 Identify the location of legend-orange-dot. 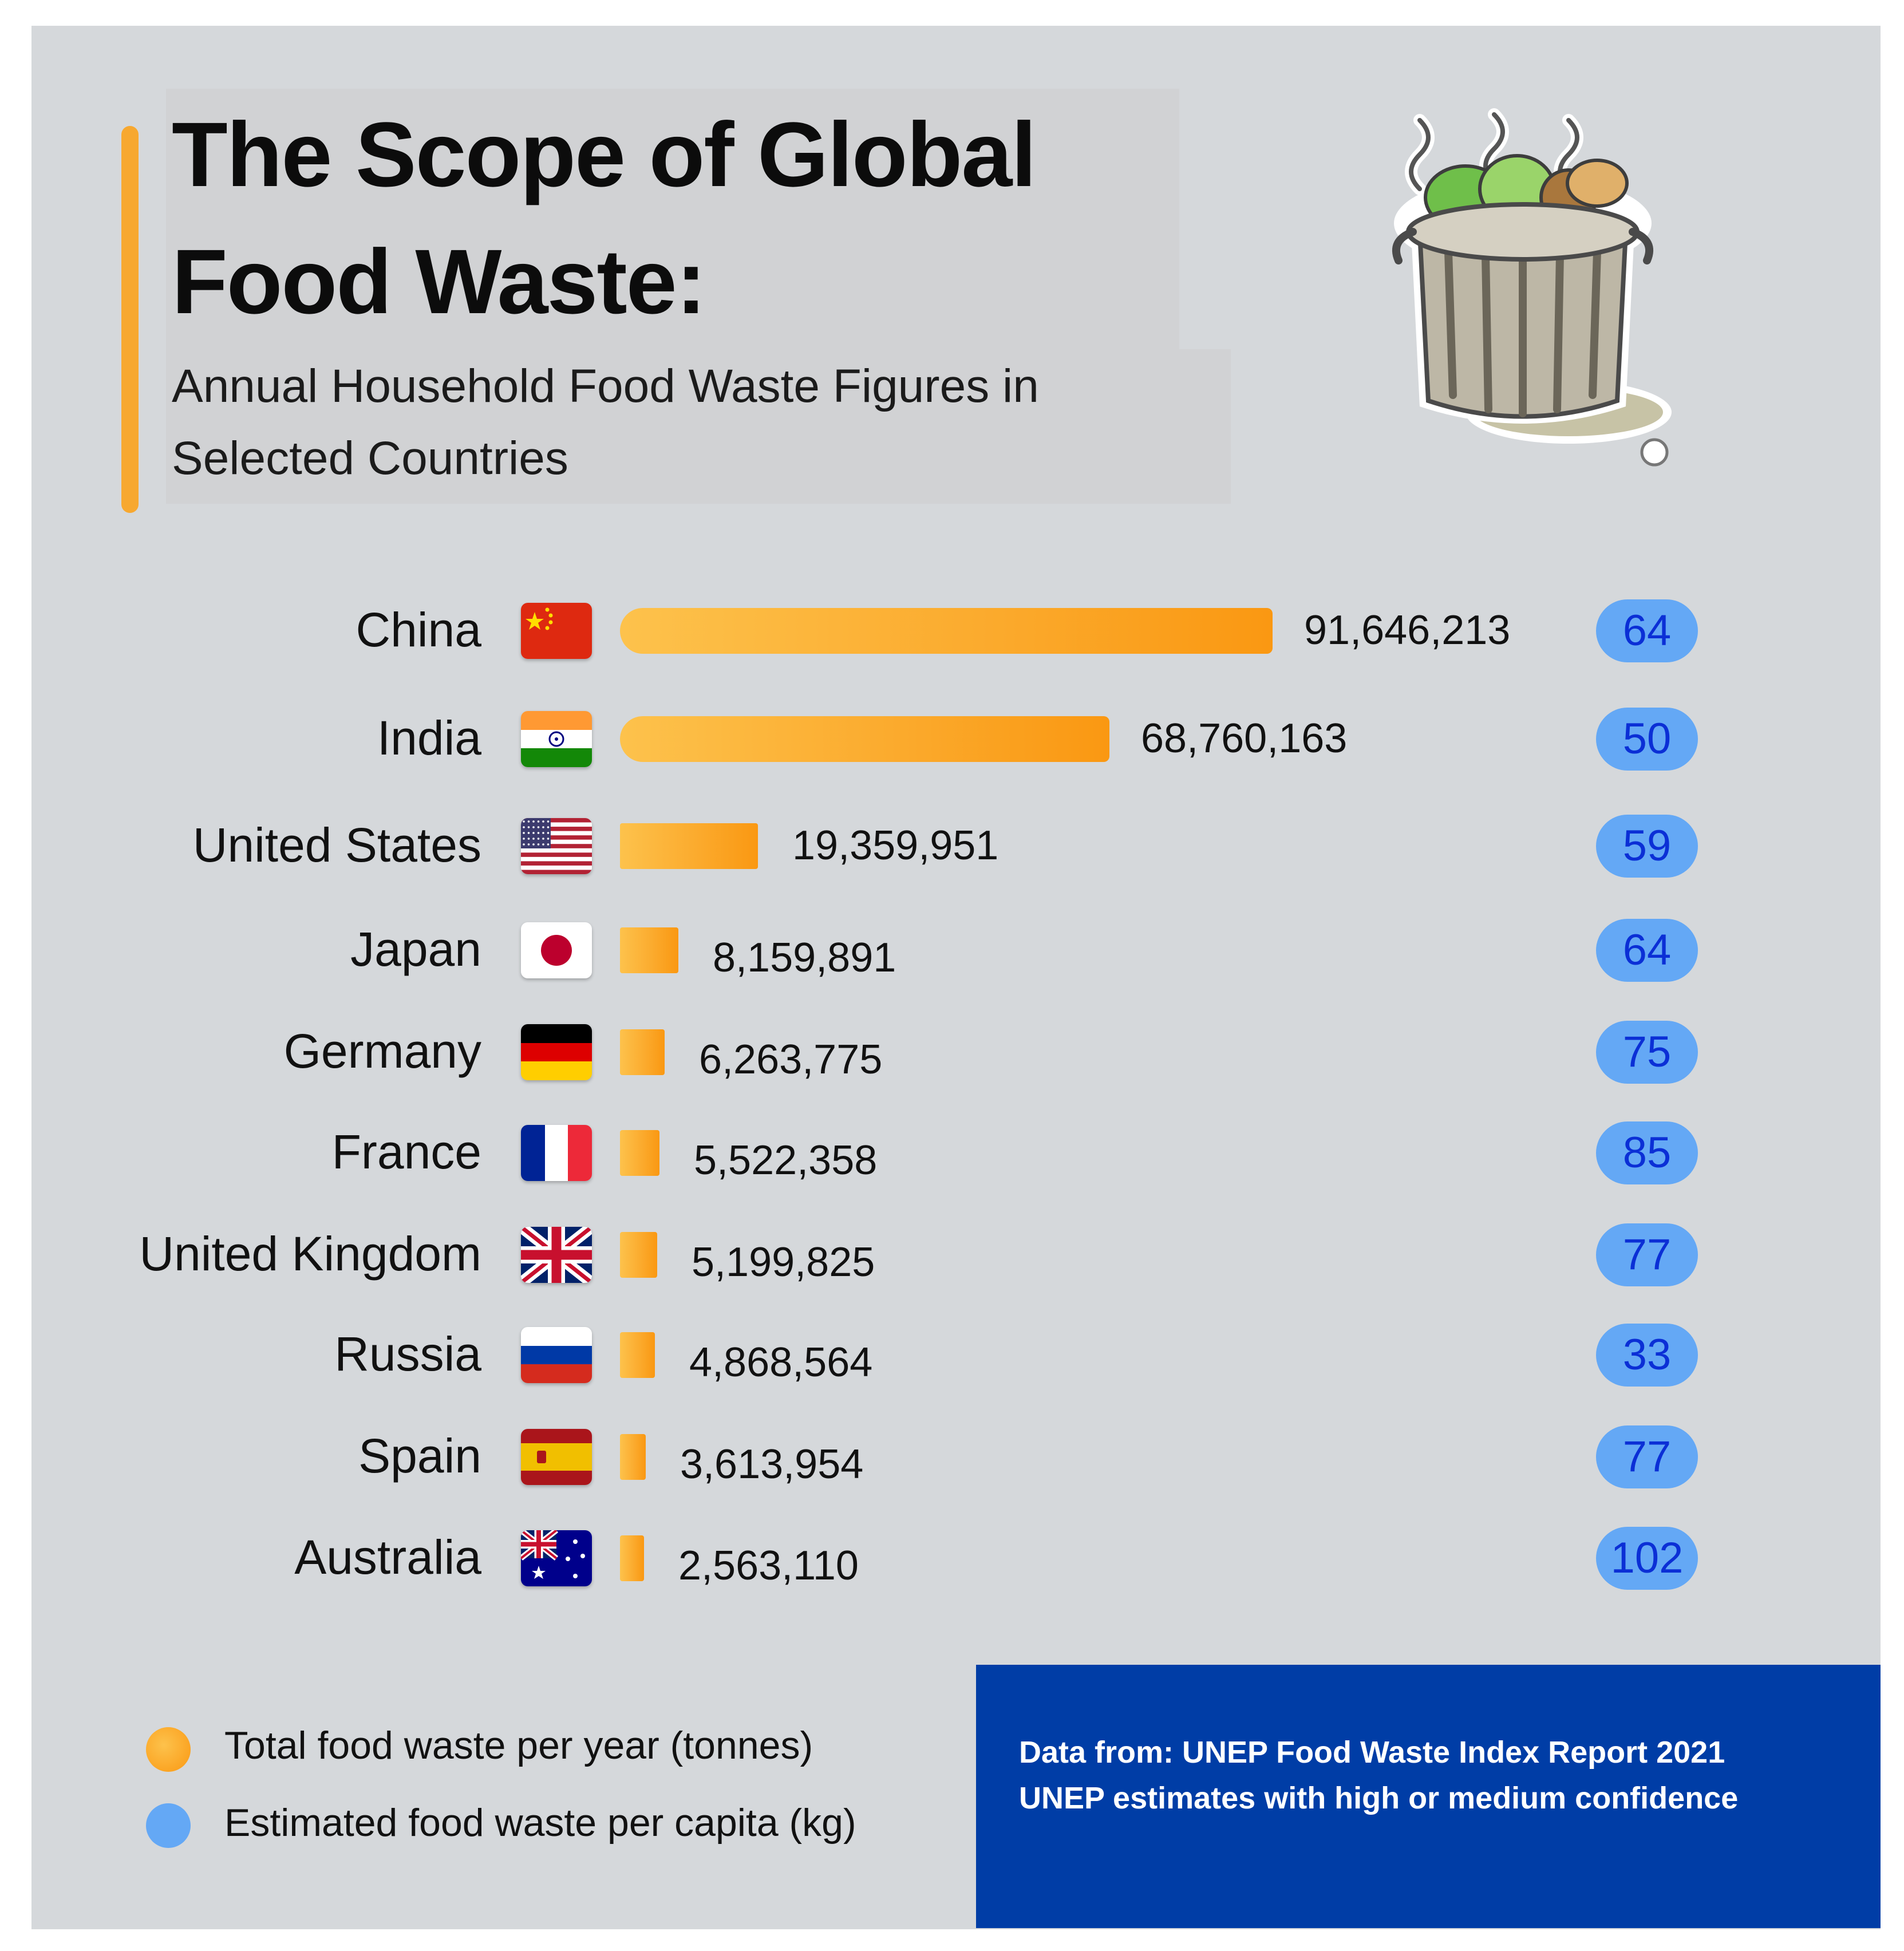
(168, 1749).